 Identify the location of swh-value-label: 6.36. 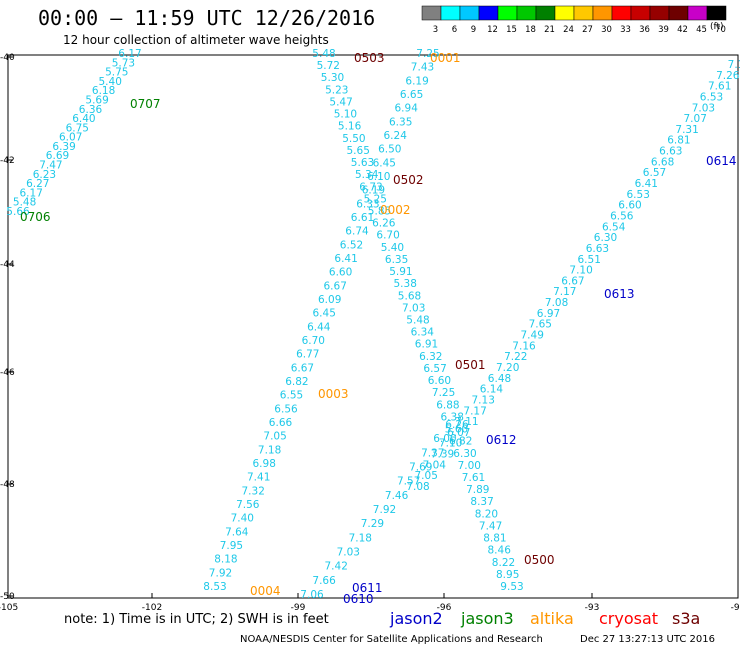
(91, 110).